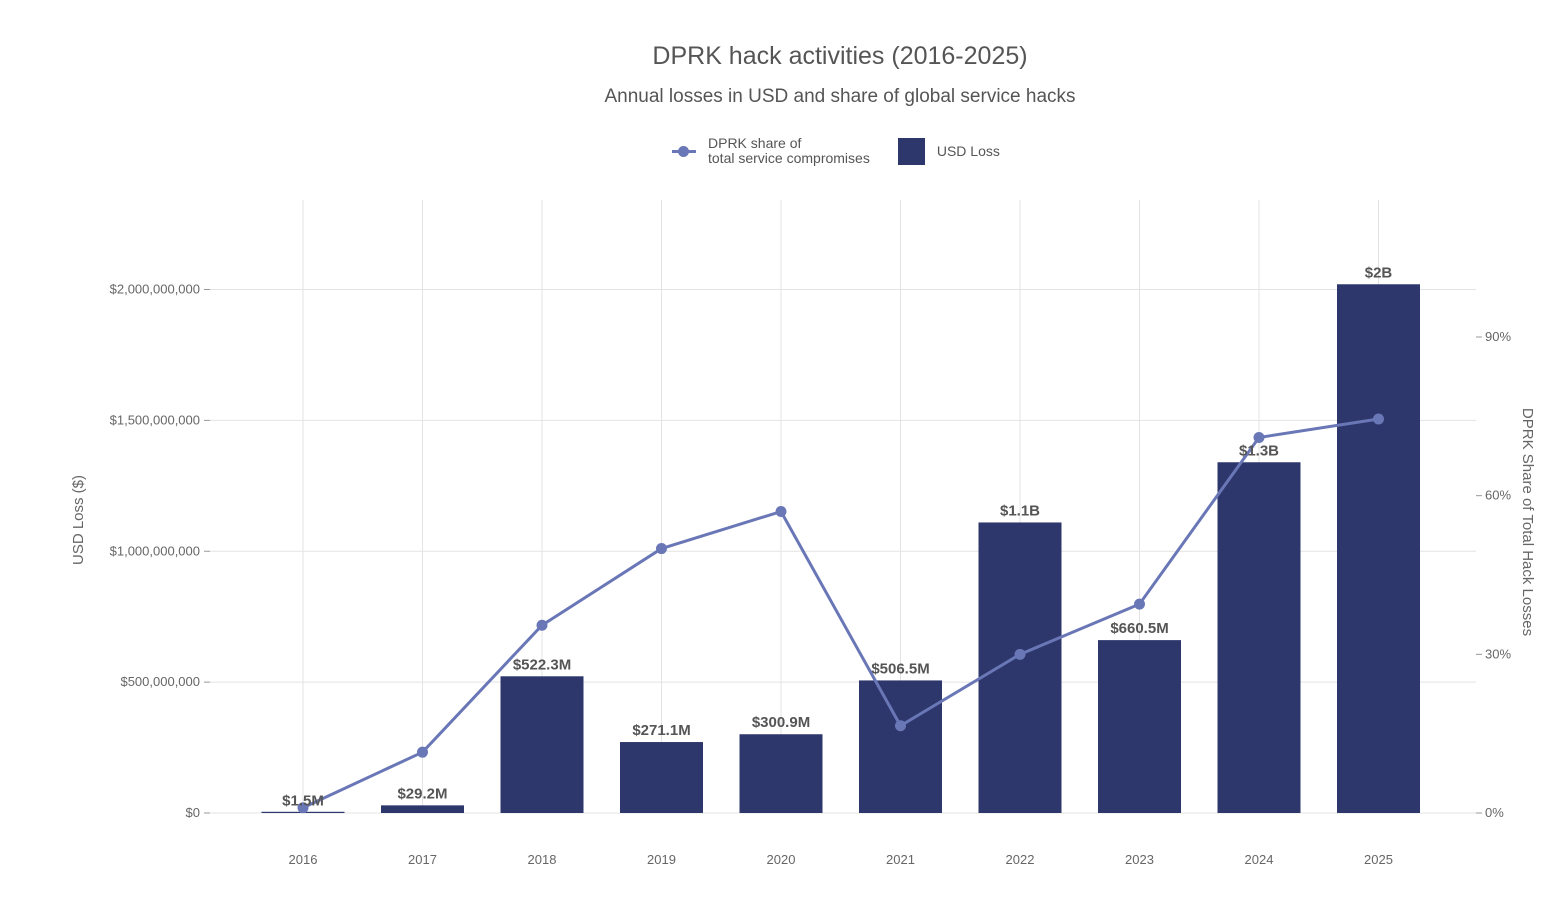 This screenshot has width=1564, height=908. What do you see at coordinates (1494, 812) in the screenshot?
I see `y2-tick-label: 0%` at bounding box center [1494, 812].